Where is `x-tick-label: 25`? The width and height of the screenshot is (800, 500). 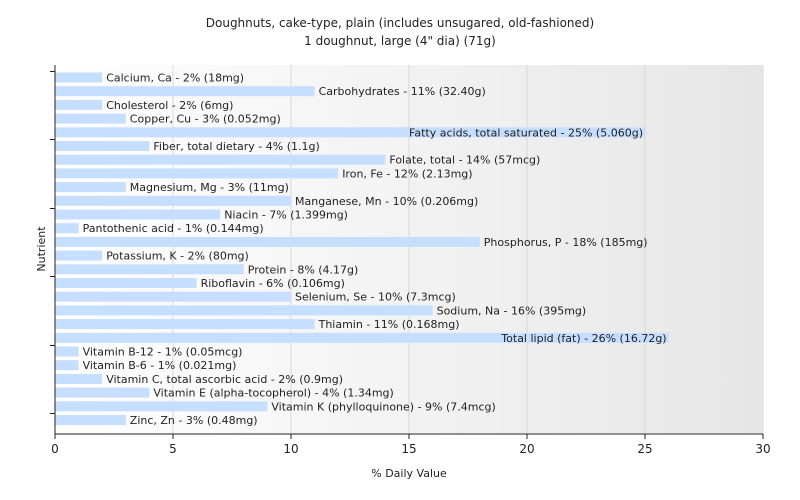
x-tick-label: 25 is located at coordinates (644, 449).